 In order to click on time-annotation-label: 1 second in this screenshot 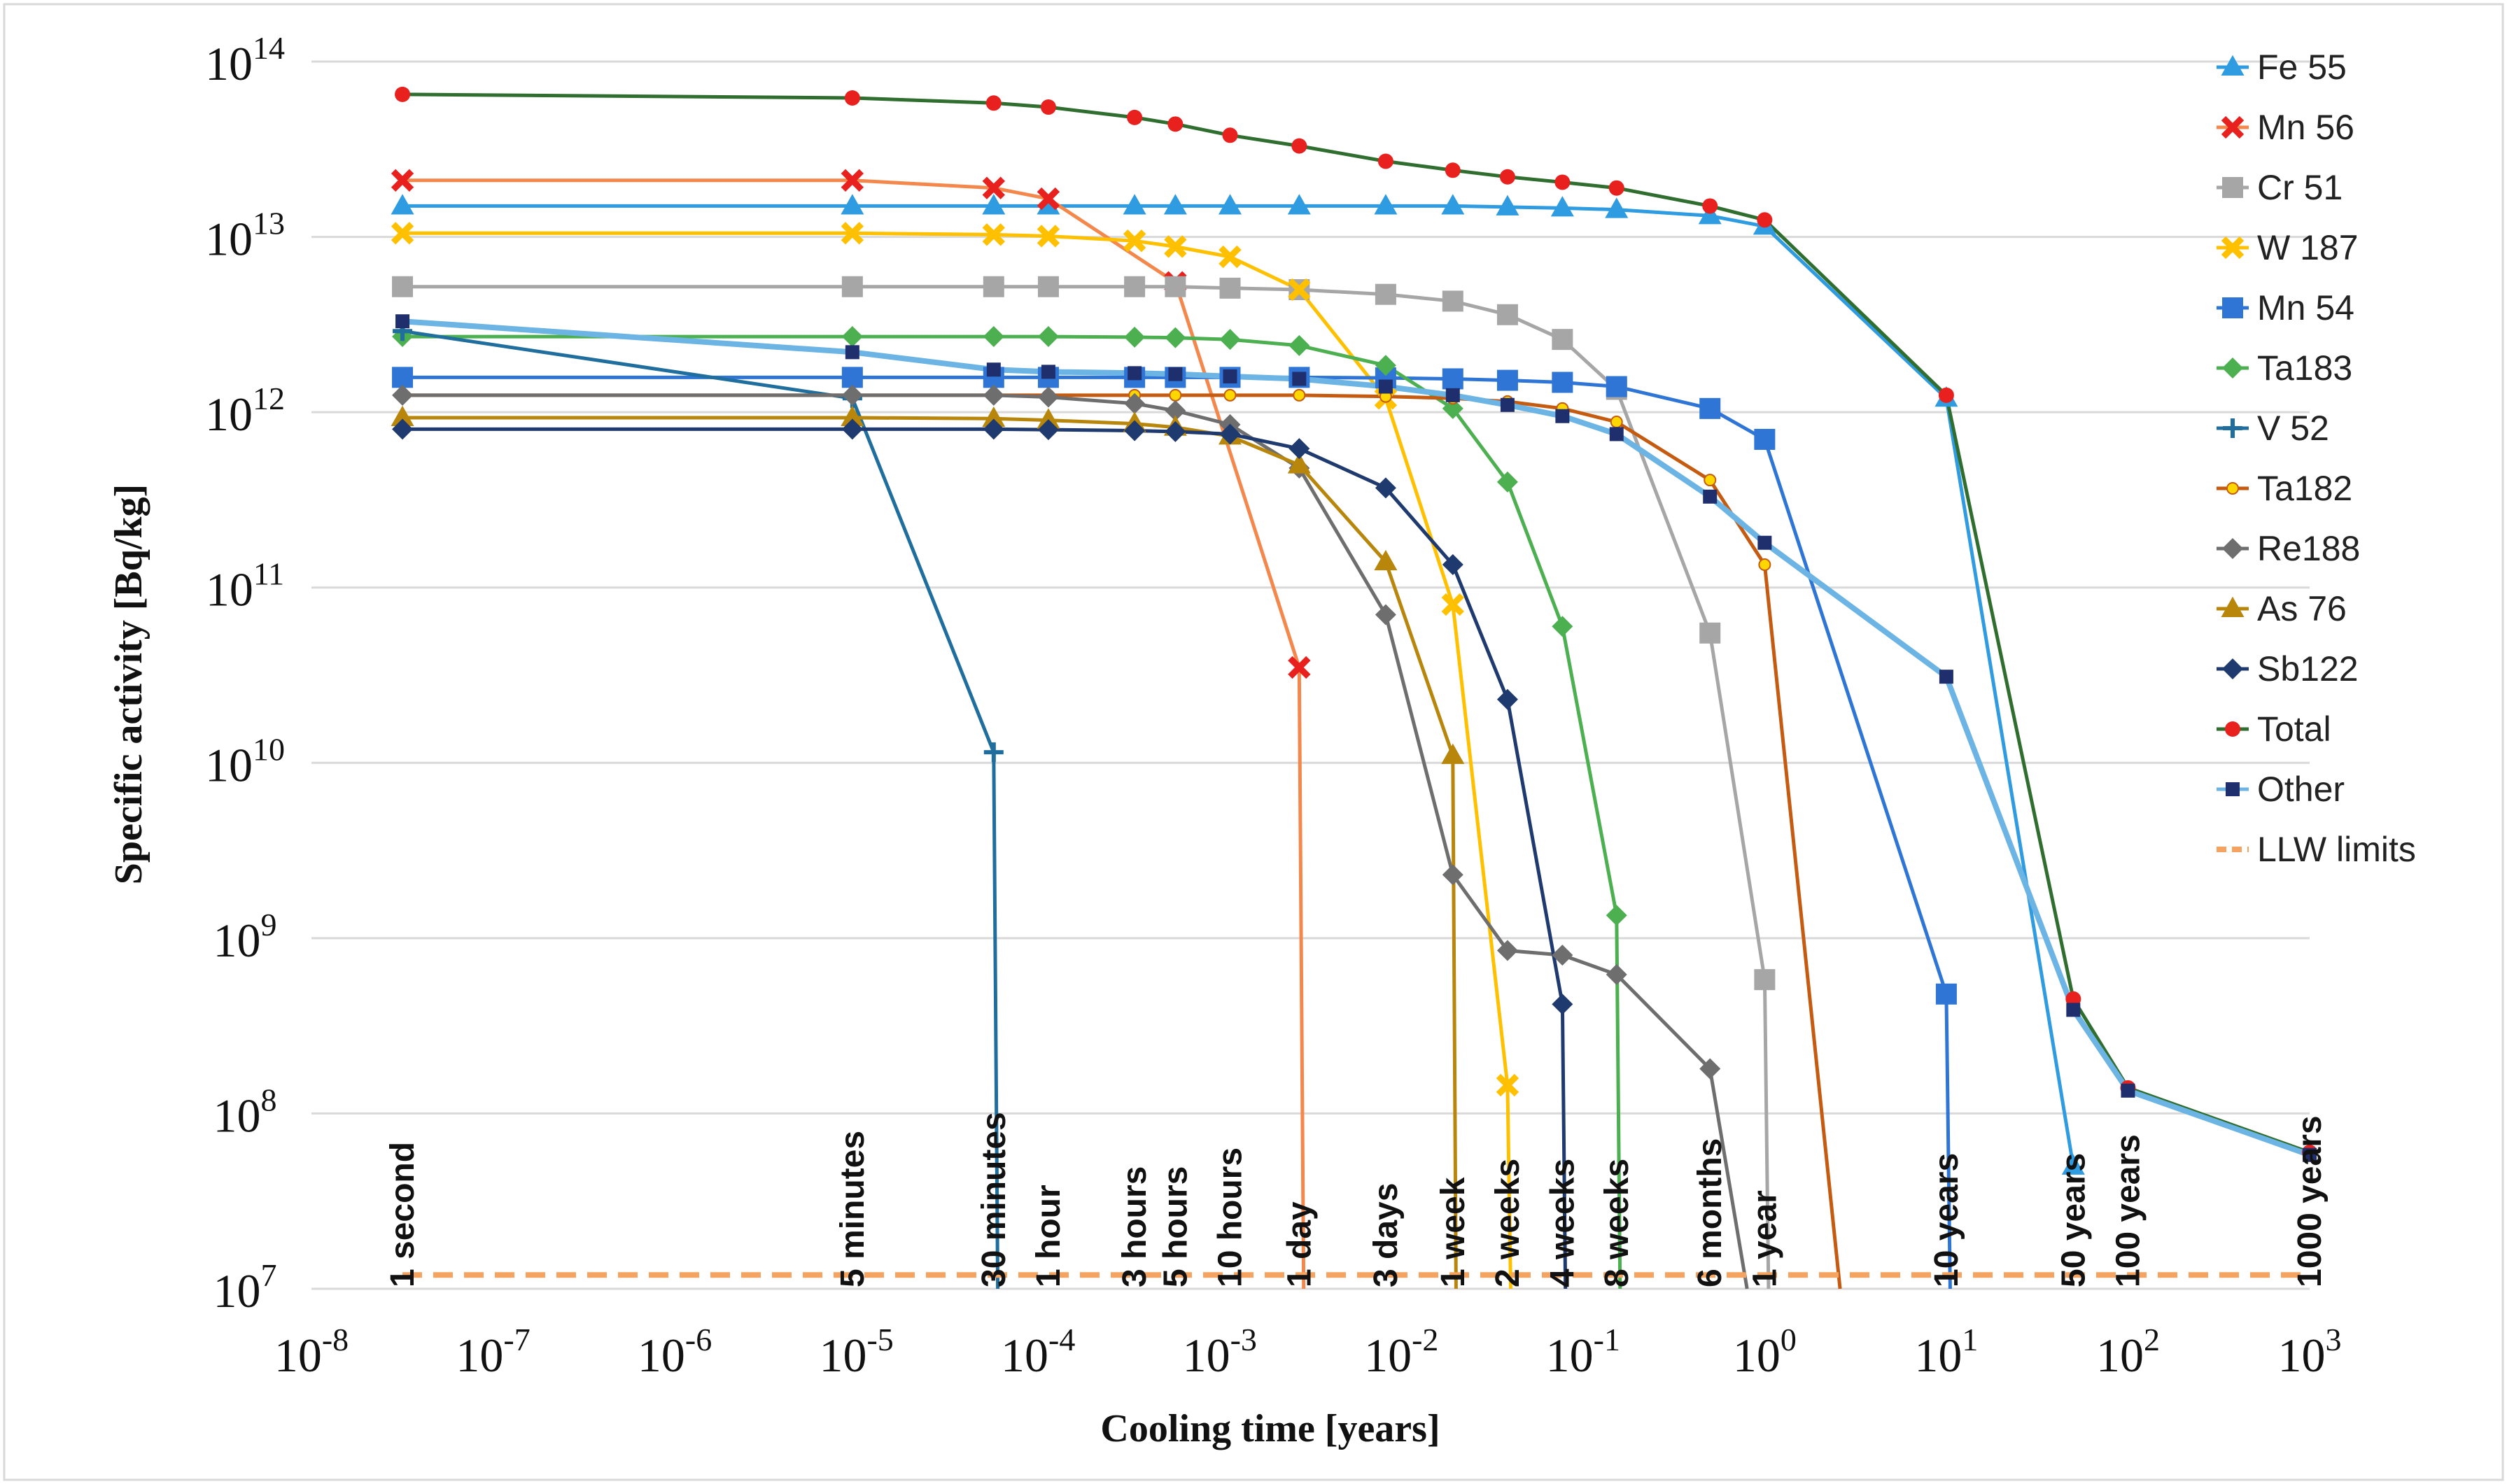, I will do `click(402, 1215)`.